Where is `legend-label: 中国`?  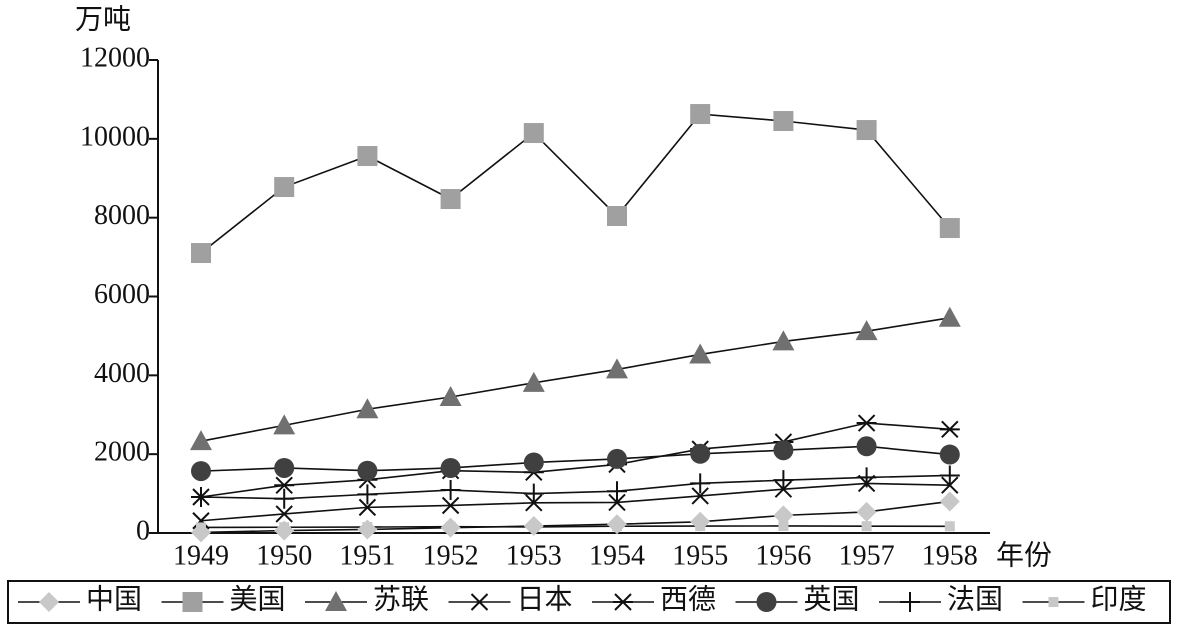
legend-label: 中国 is located at coordinates (114, 599).